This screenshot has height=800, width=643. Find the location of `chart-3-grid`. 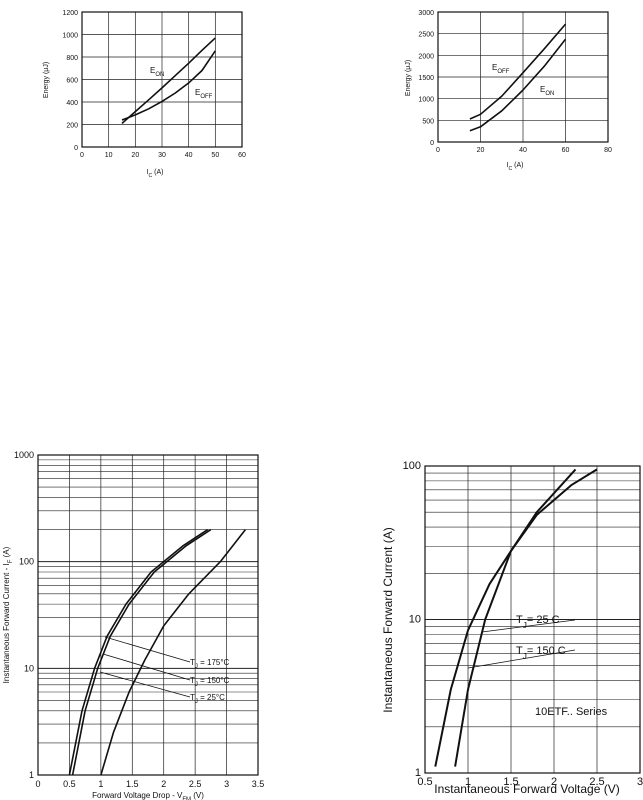

chart-3-grid is located at coordinates (148, 615).